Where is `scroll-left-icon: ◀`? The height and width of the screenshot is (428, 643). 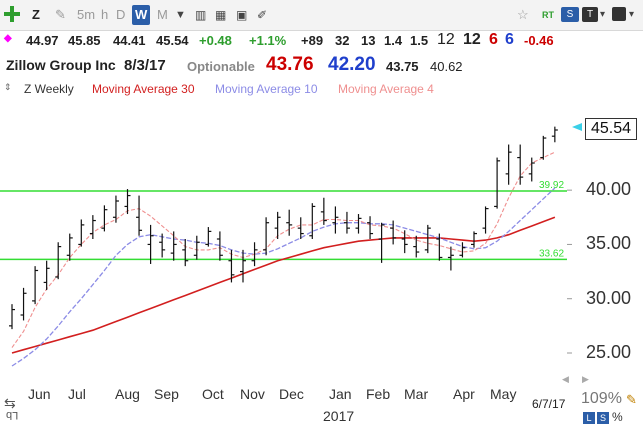
scroll-left-icon: ◀ is located at coordinates (565, 379).